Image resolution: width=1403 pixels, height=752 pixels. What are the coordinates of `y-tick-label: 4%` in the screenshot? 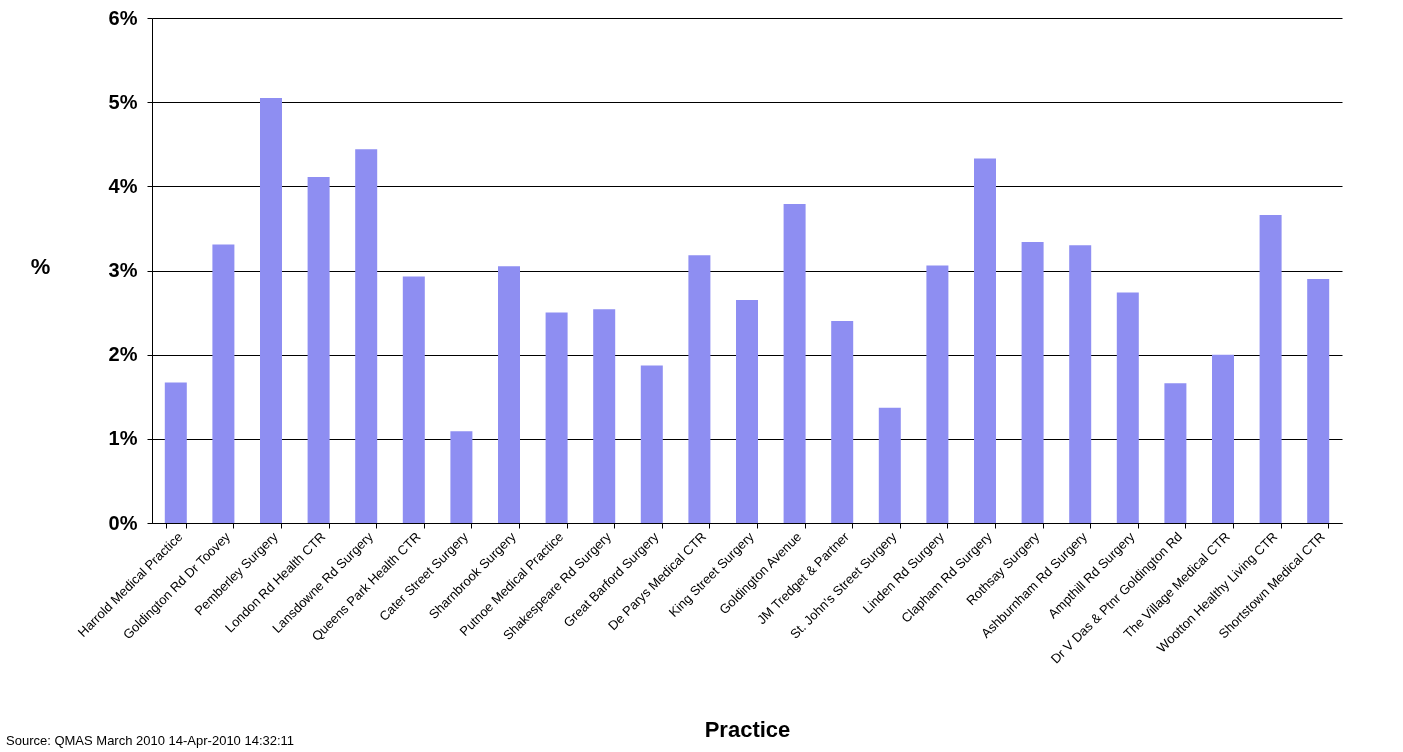 It's located at (123, 185).